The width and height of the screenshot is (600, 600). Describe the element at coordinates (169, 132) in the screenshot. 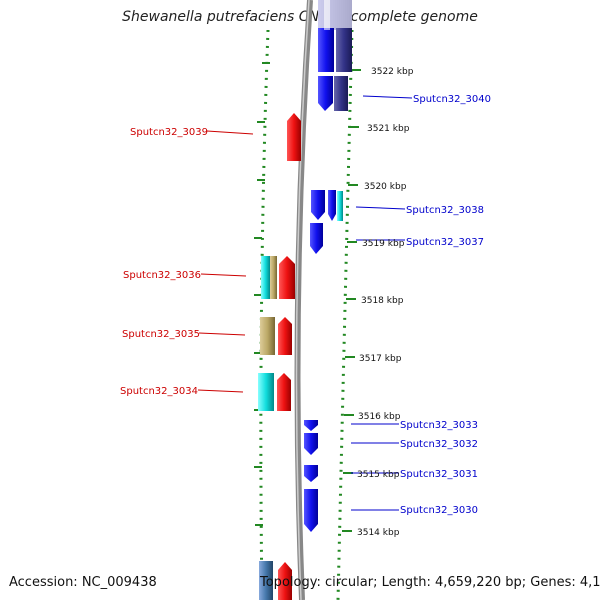

I see `gene-label-sputcn32-3039: Sputcn32_3039` at that location.